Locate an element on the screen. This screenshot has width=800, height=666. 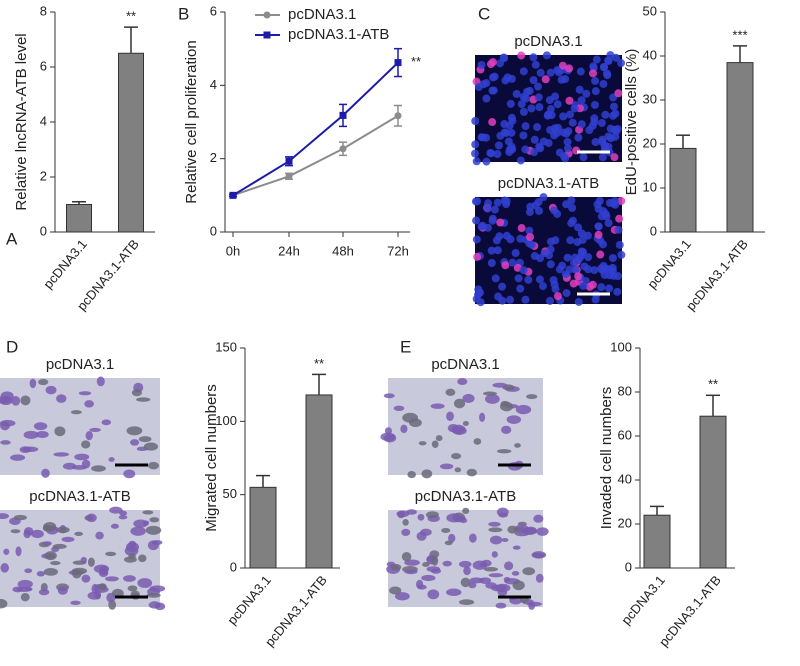
y-axis-label: Relative lncRNA-ATB level is located at coordinates (21, 121).